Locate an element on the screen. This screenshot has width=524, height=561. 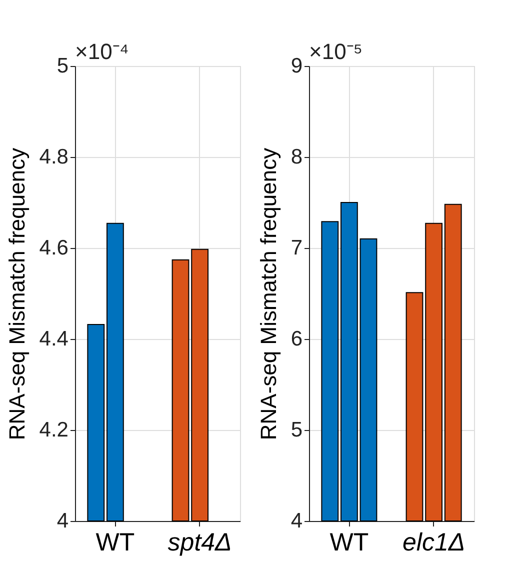
x-tick-label: spt4Δ is located at coordinates (200, 542).